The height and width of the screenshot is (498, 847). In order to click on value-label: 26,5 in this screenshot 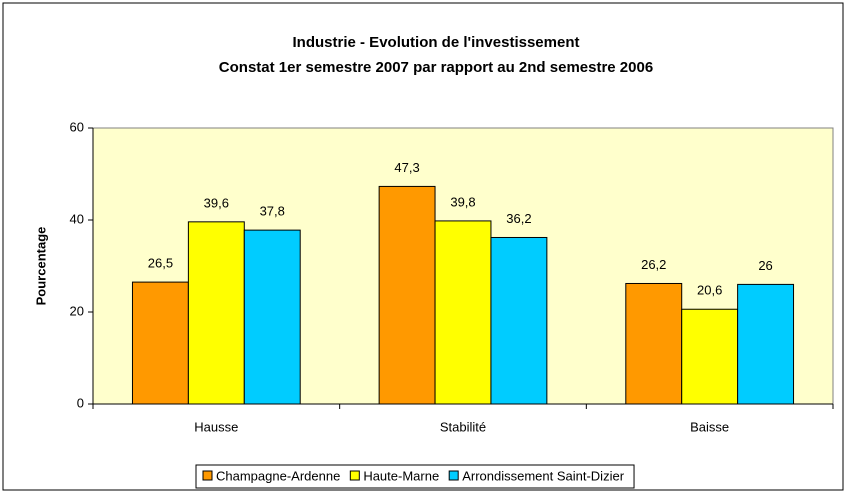, I will do `click(160, 263)`.